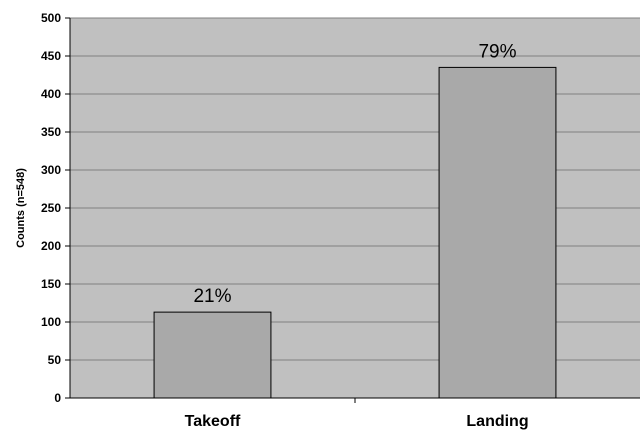 This screenshot has width=640, height=439. What do you see at coordinates (213, 421) in the screenshot?
I see `x-tick-label: Takeoff` at bounding box center [213, 421].